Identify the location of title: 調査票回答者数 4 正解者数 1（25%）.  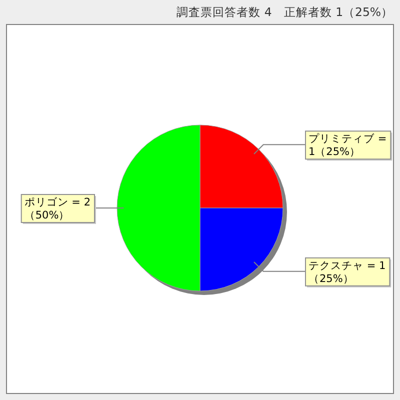
(284, 12).